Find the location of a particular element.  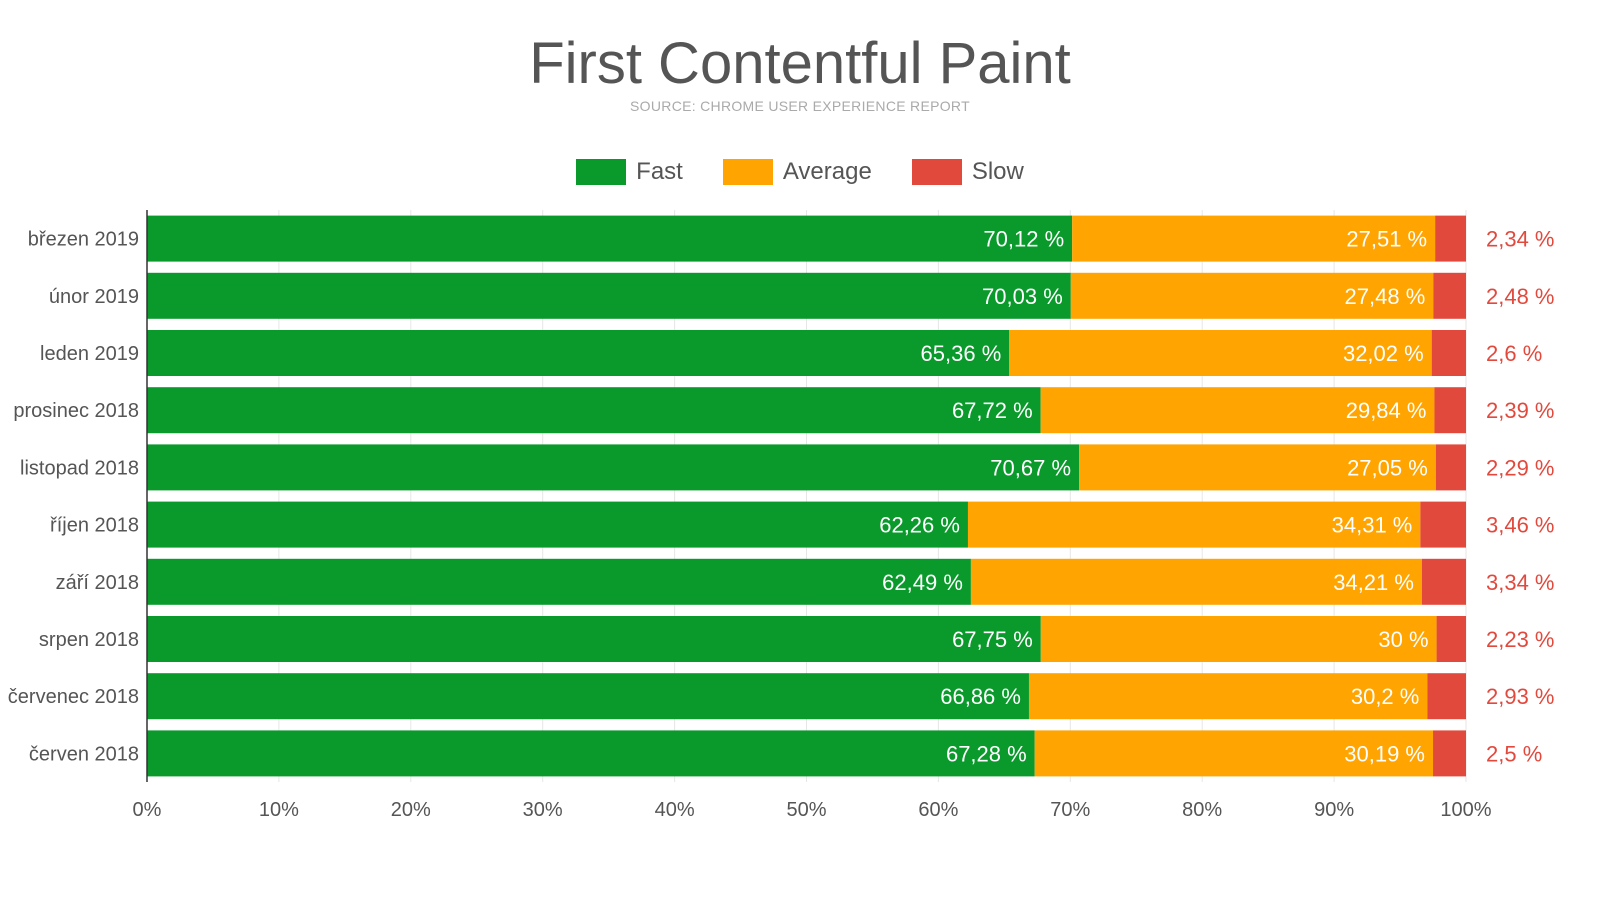

data-label-slow: 3,34 % is located at coordinates (1520, 582).